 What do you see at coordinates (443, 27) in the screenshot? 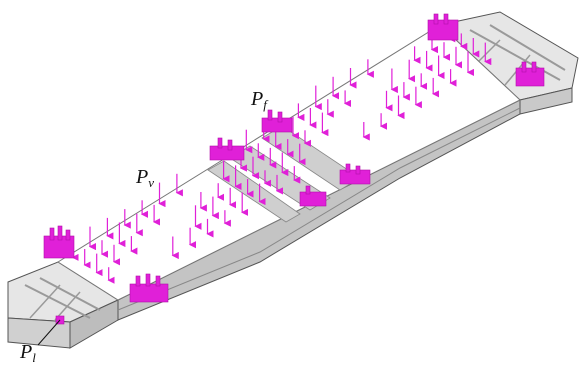
I see `cluster-top-right` at bounding box center [443, 27].